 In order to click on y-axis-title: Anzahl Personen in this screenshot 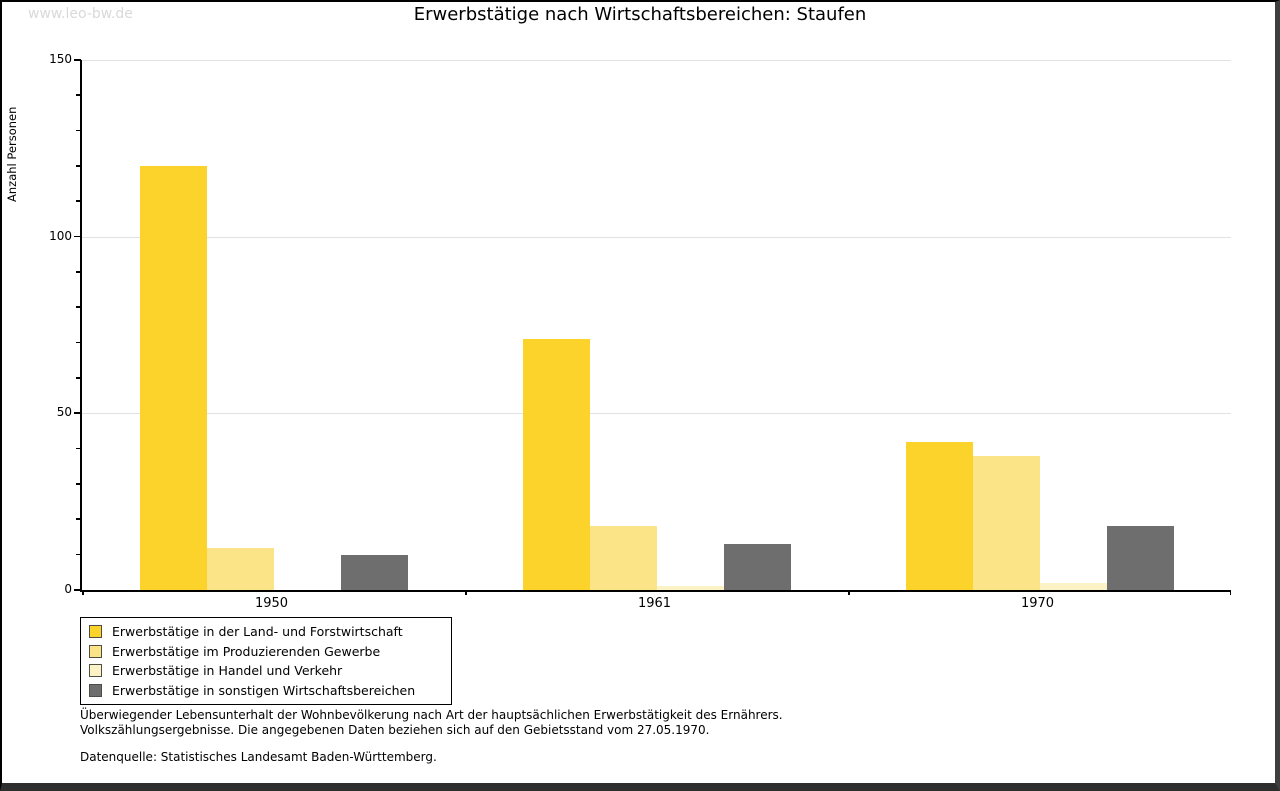, I will do `click(12, 154)`.